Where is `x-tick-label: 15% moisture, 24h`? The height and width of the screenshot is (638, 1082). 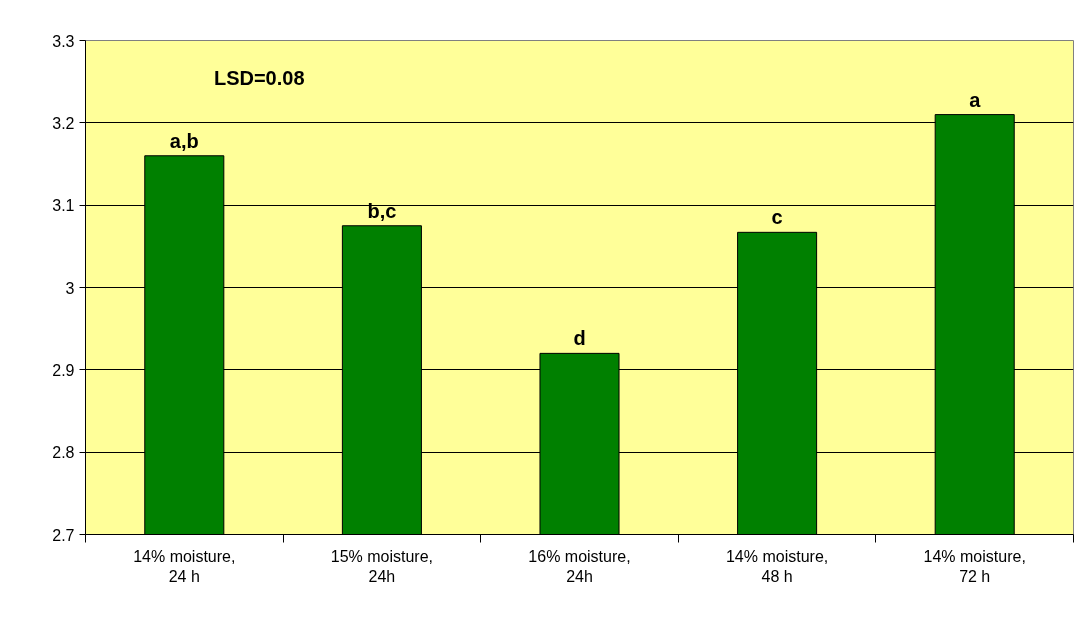
x-tick-label: 15% moisture, 24h is located at coordinates (382, 566).